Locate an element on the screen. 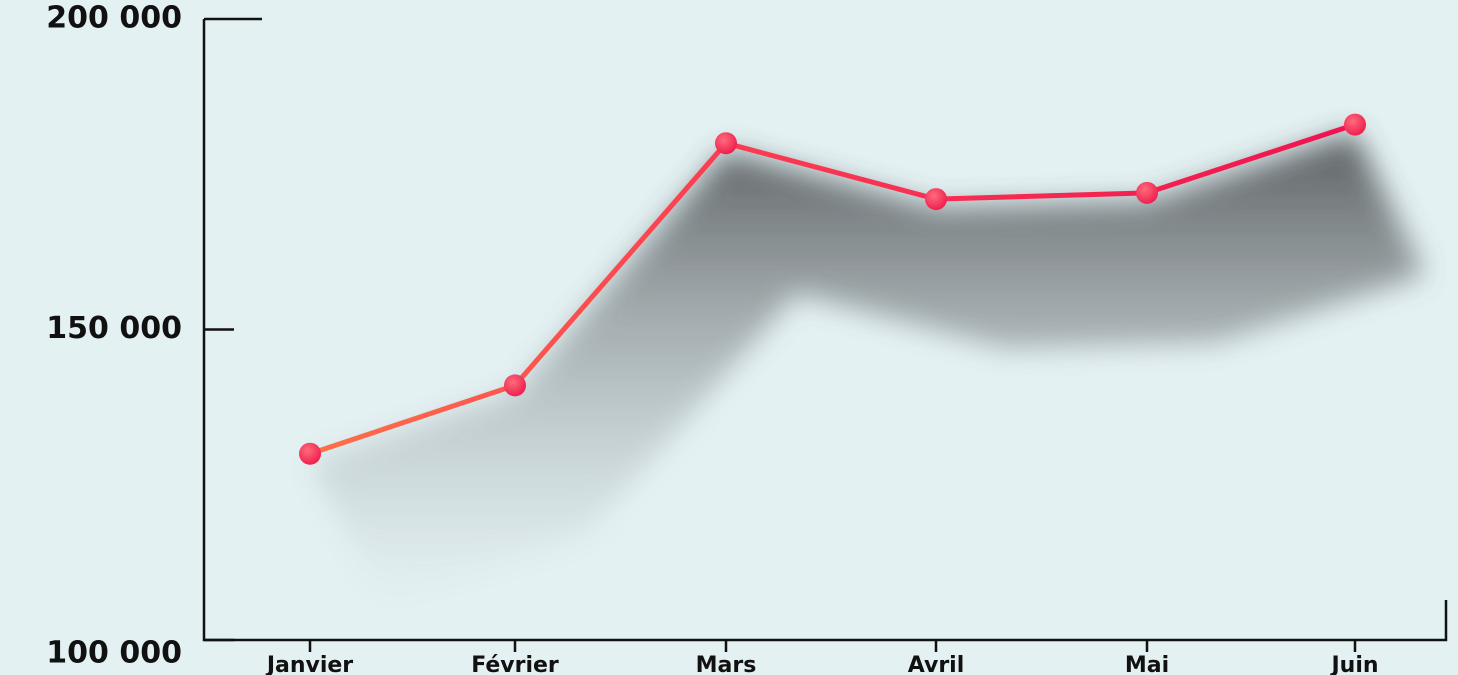 Image resolution: width=1458 pixels, height=675 pixels. x-tick-label: Juin is located at coordinates (1353, 664).